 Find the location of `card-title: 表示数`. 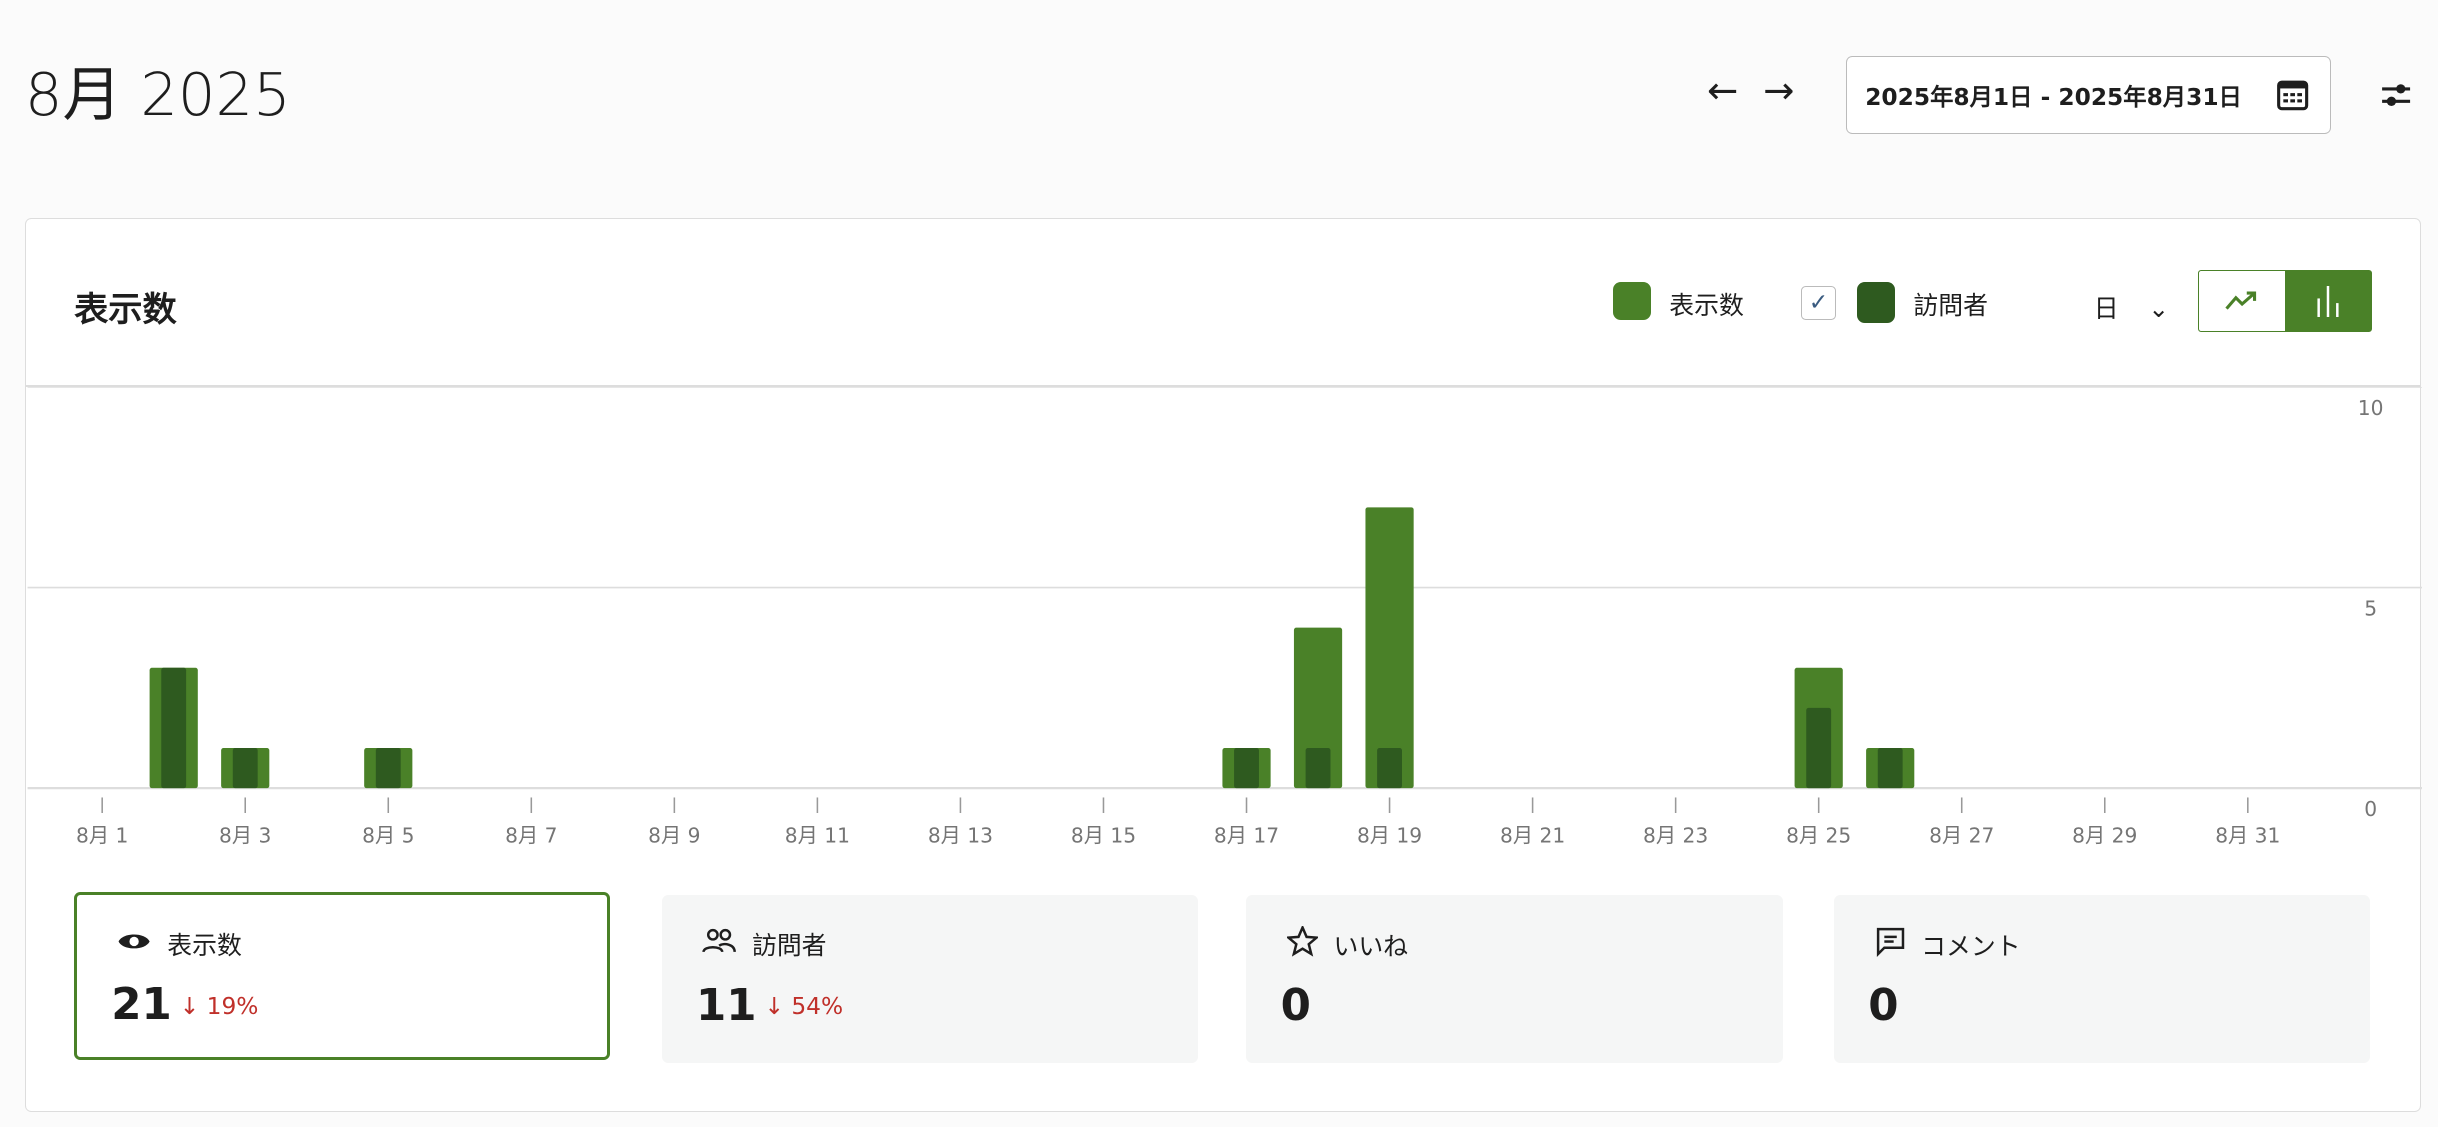

card-title: 表示数 is located at coordinates (125, 309).